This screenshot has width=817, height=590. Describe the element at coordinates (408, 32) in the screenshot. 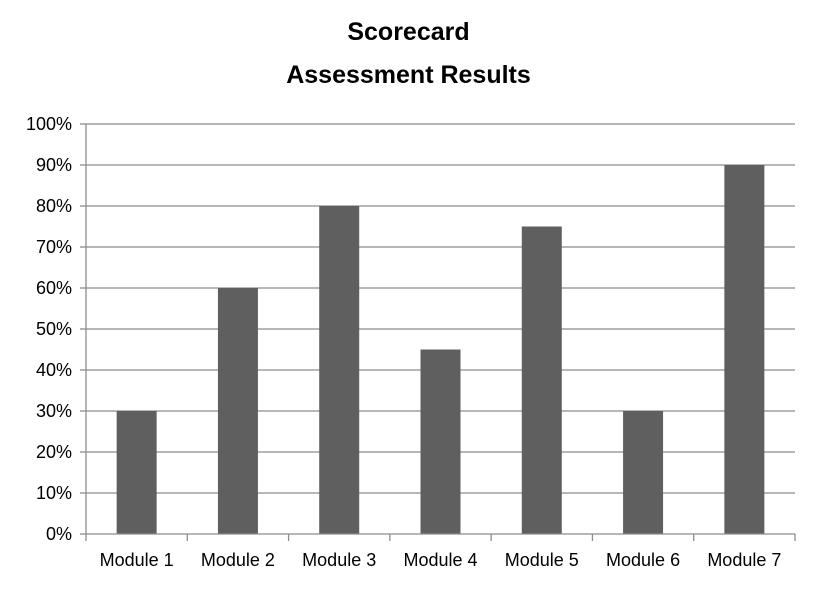

I see `chart-title-line-1: Scorecard` at that location.